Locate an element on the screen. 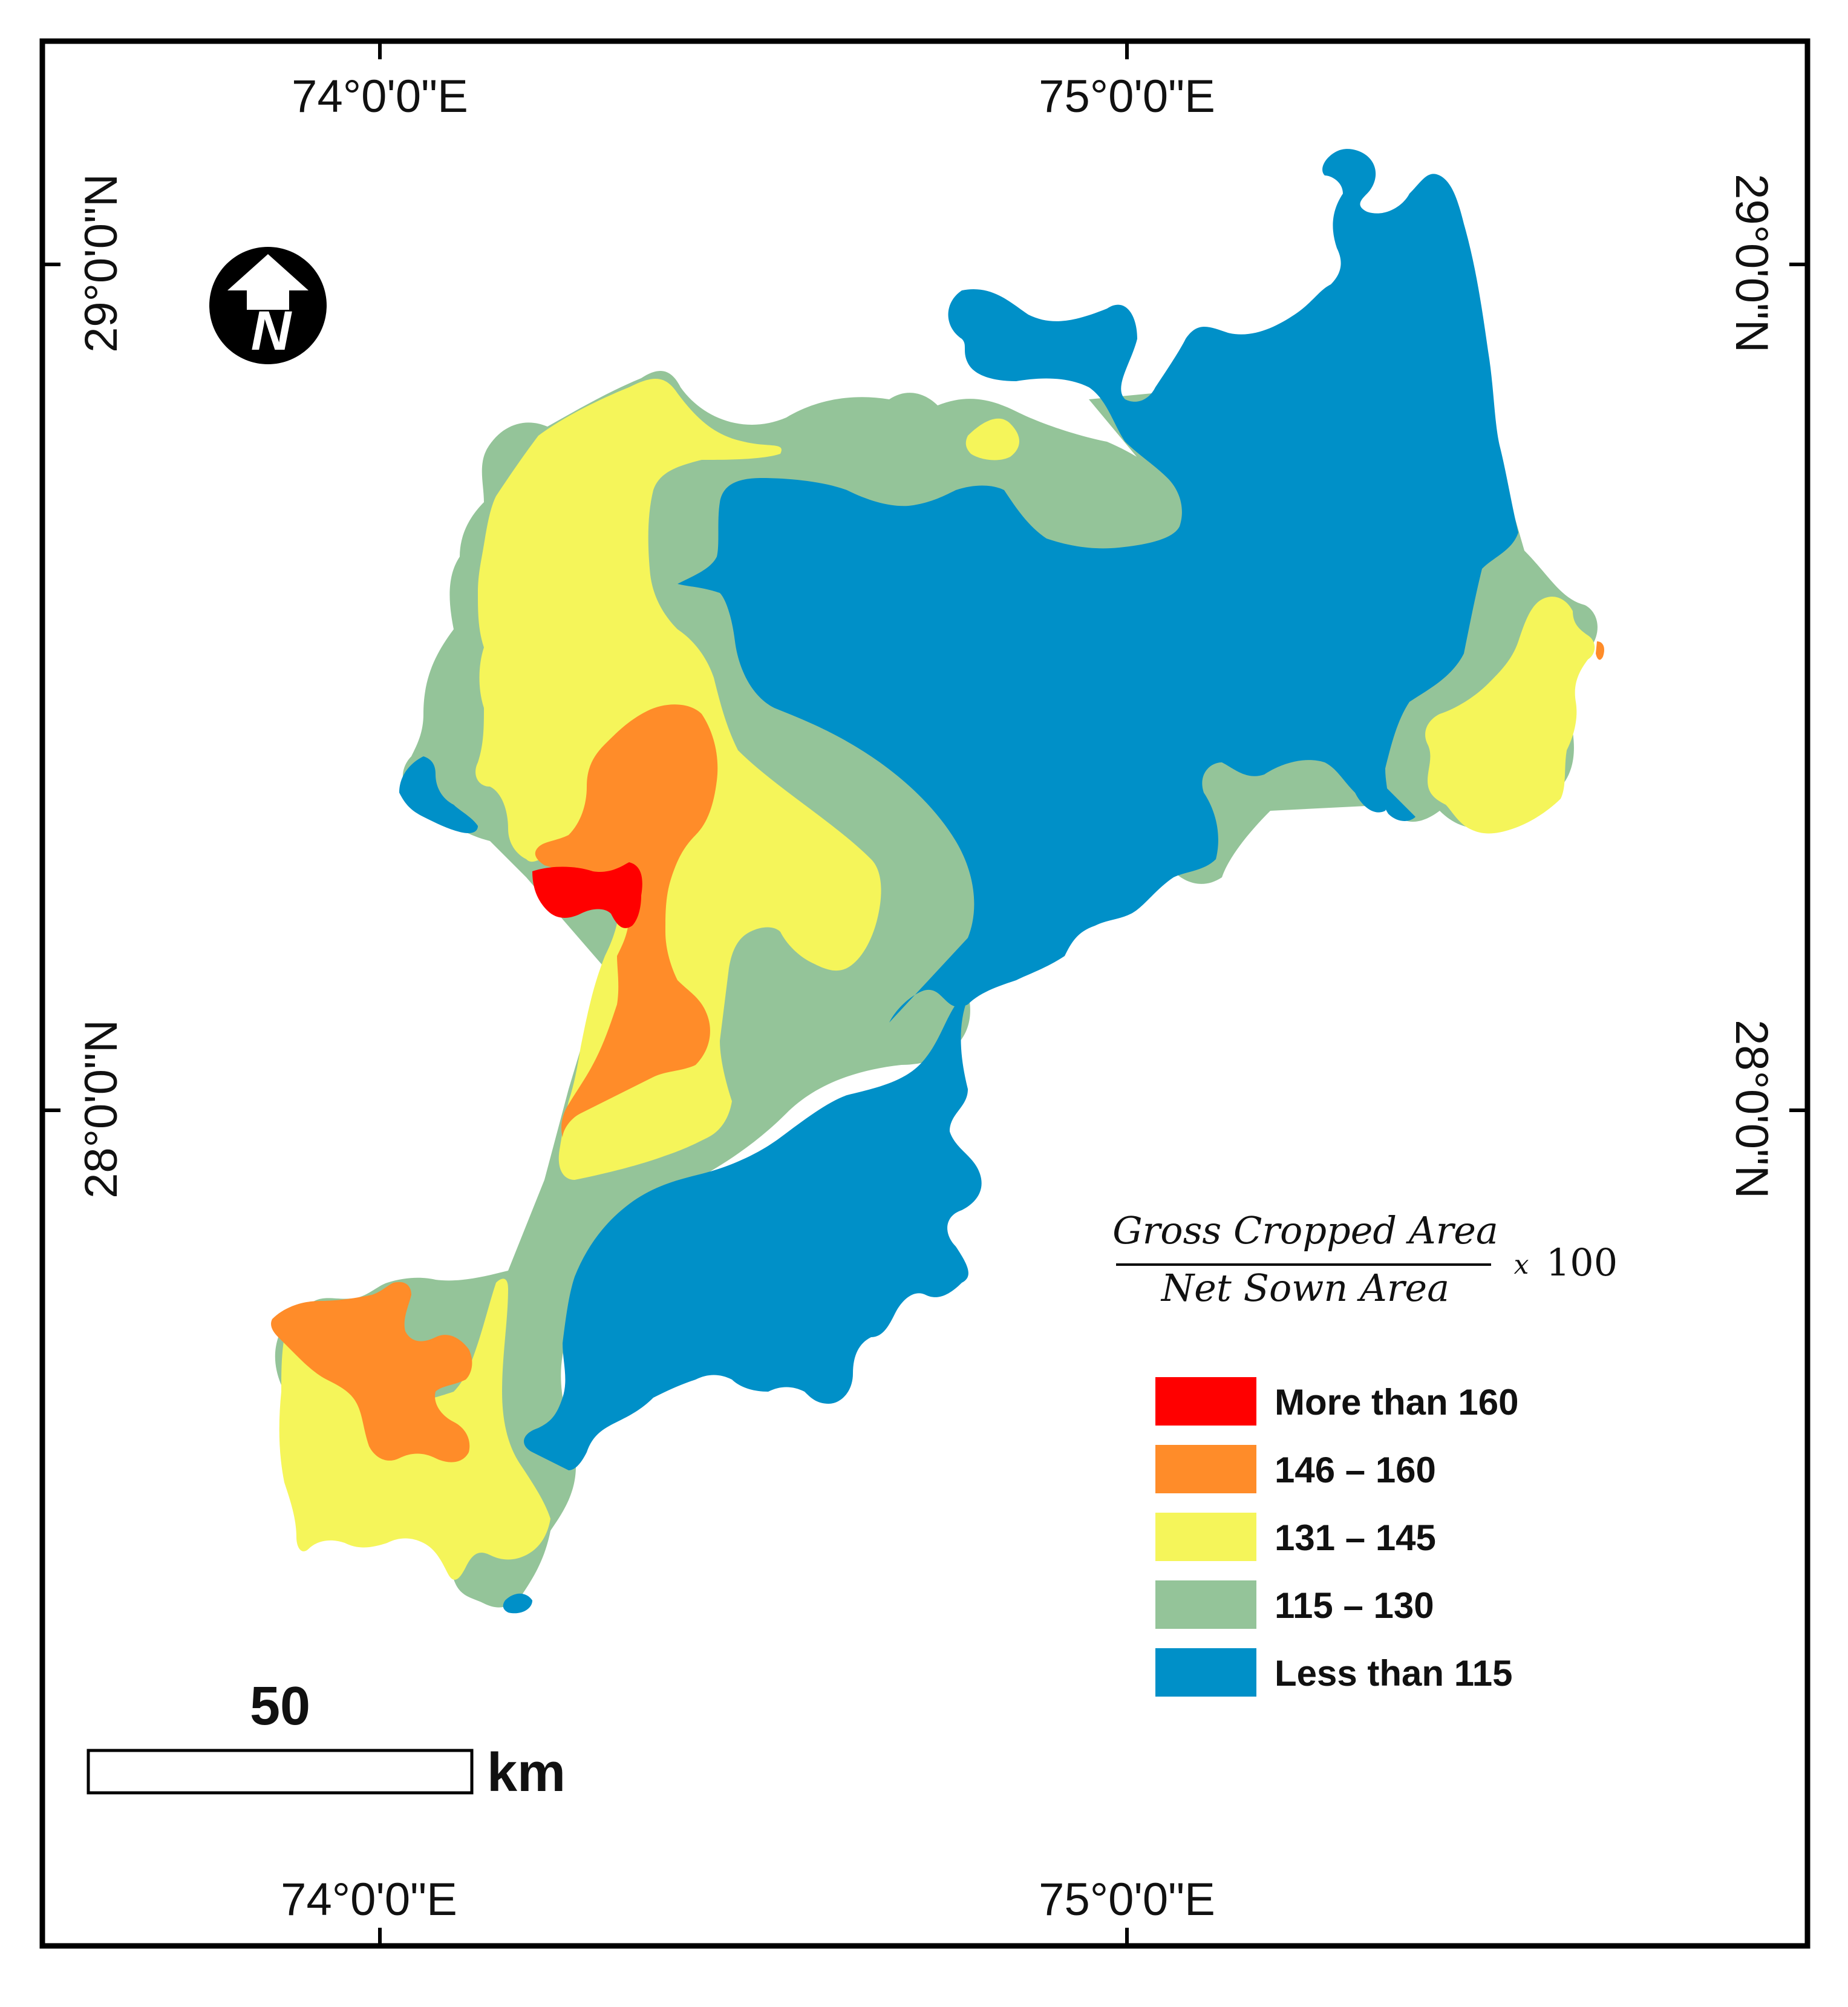  region-131-145-east is located at coordinates (1510, 716).